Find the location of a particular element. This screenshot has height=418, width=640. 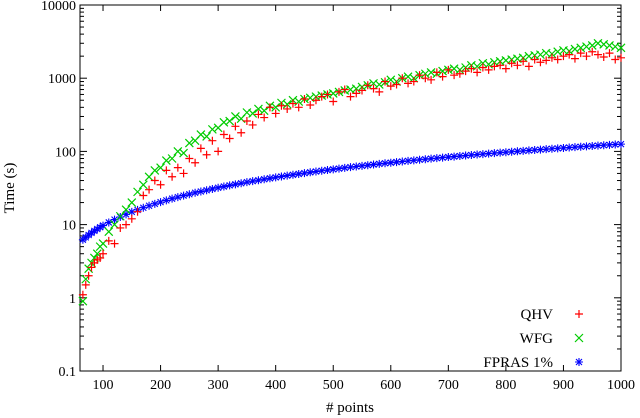

y-tick-label: 1000 is located at coordinates (62, 79).